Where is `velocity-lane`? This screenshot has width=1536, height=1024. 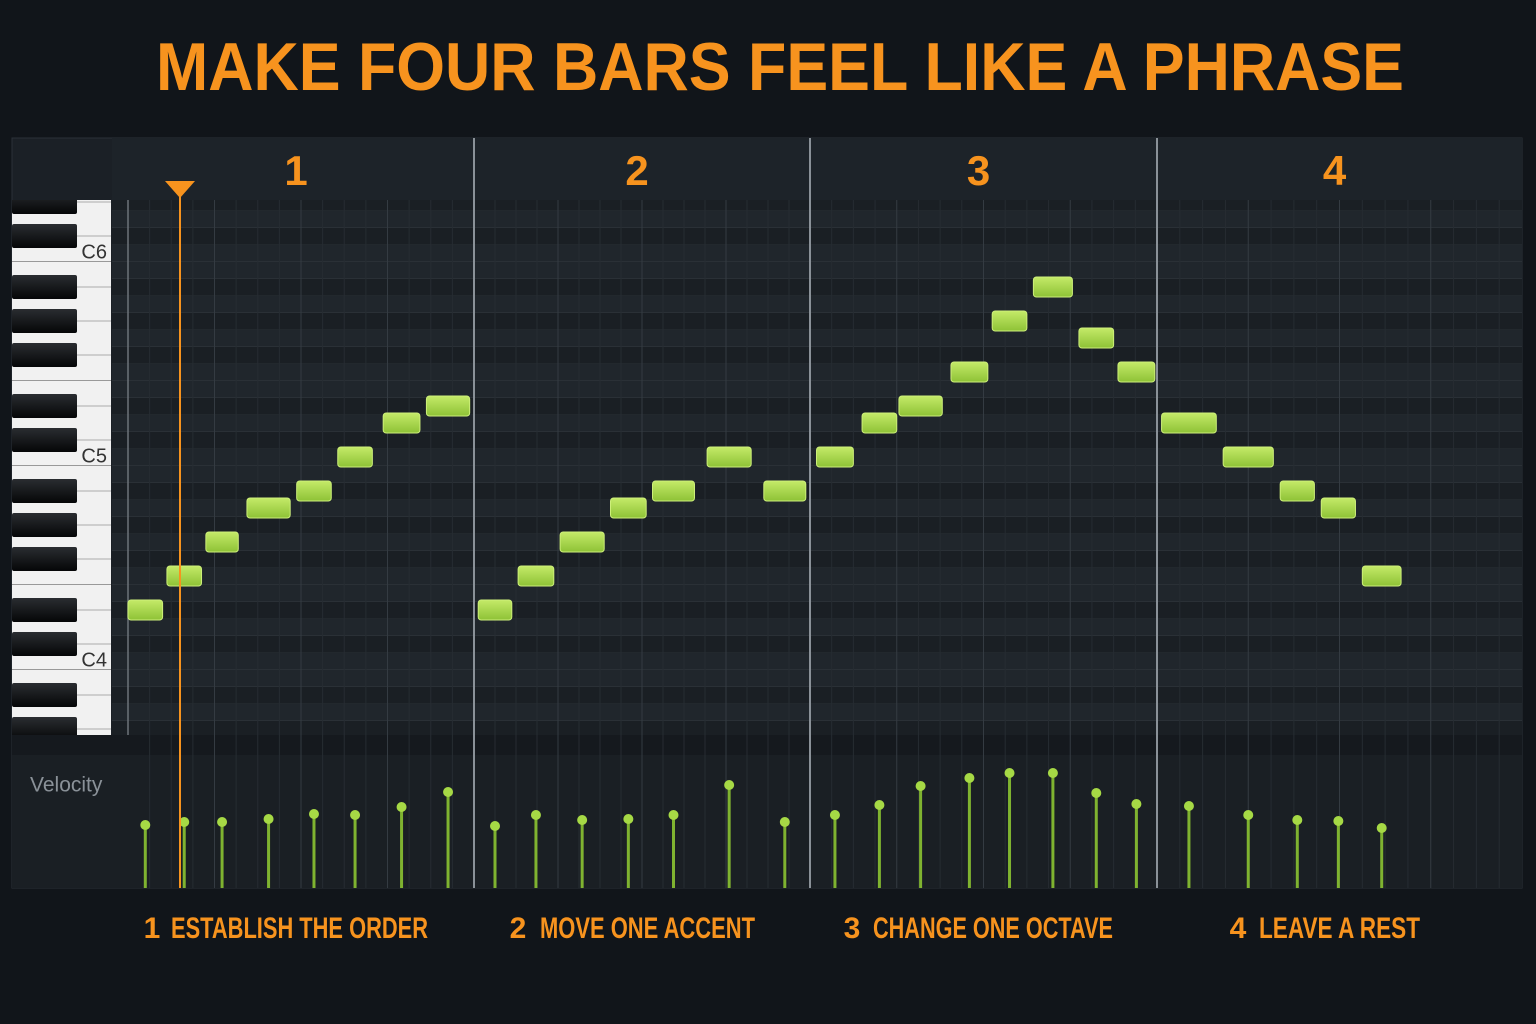
velocity-lane is located at coordinates (767, 821).